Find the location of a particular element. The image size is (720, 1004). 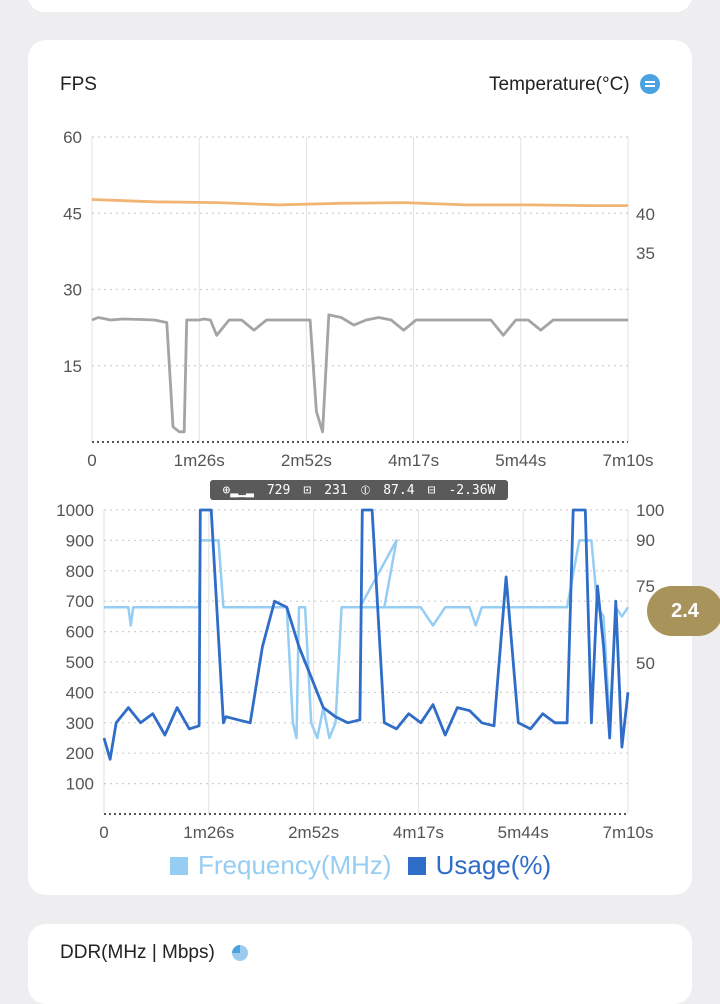

cpu-y-left-tick: 700 is located at coordinates (80, 601).